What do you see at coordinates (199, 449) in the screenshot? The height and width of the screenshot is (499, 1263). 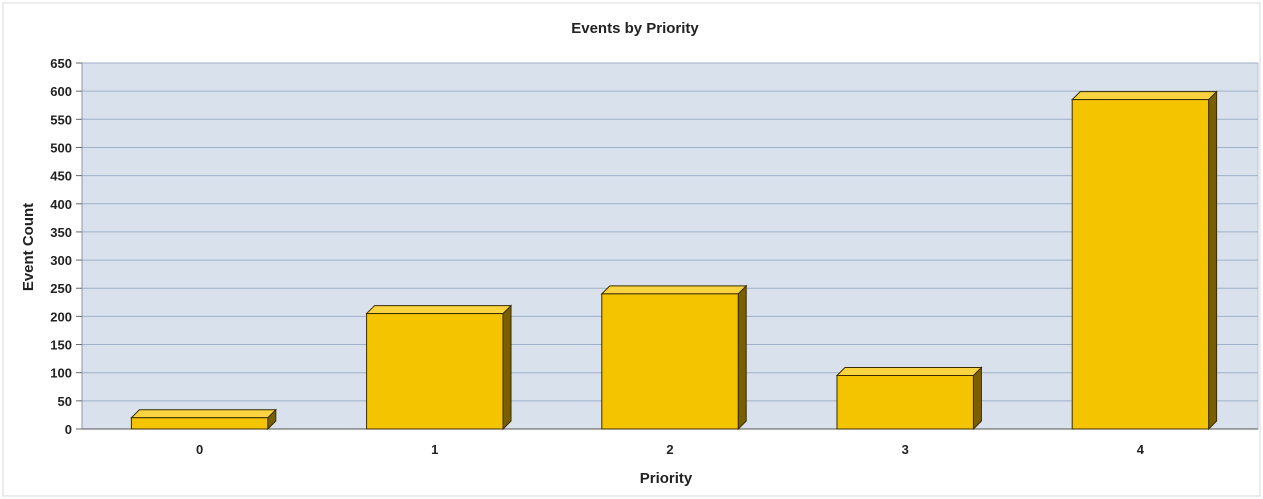 I see `x-tick-label: 0` at bounding box center [199, 449].